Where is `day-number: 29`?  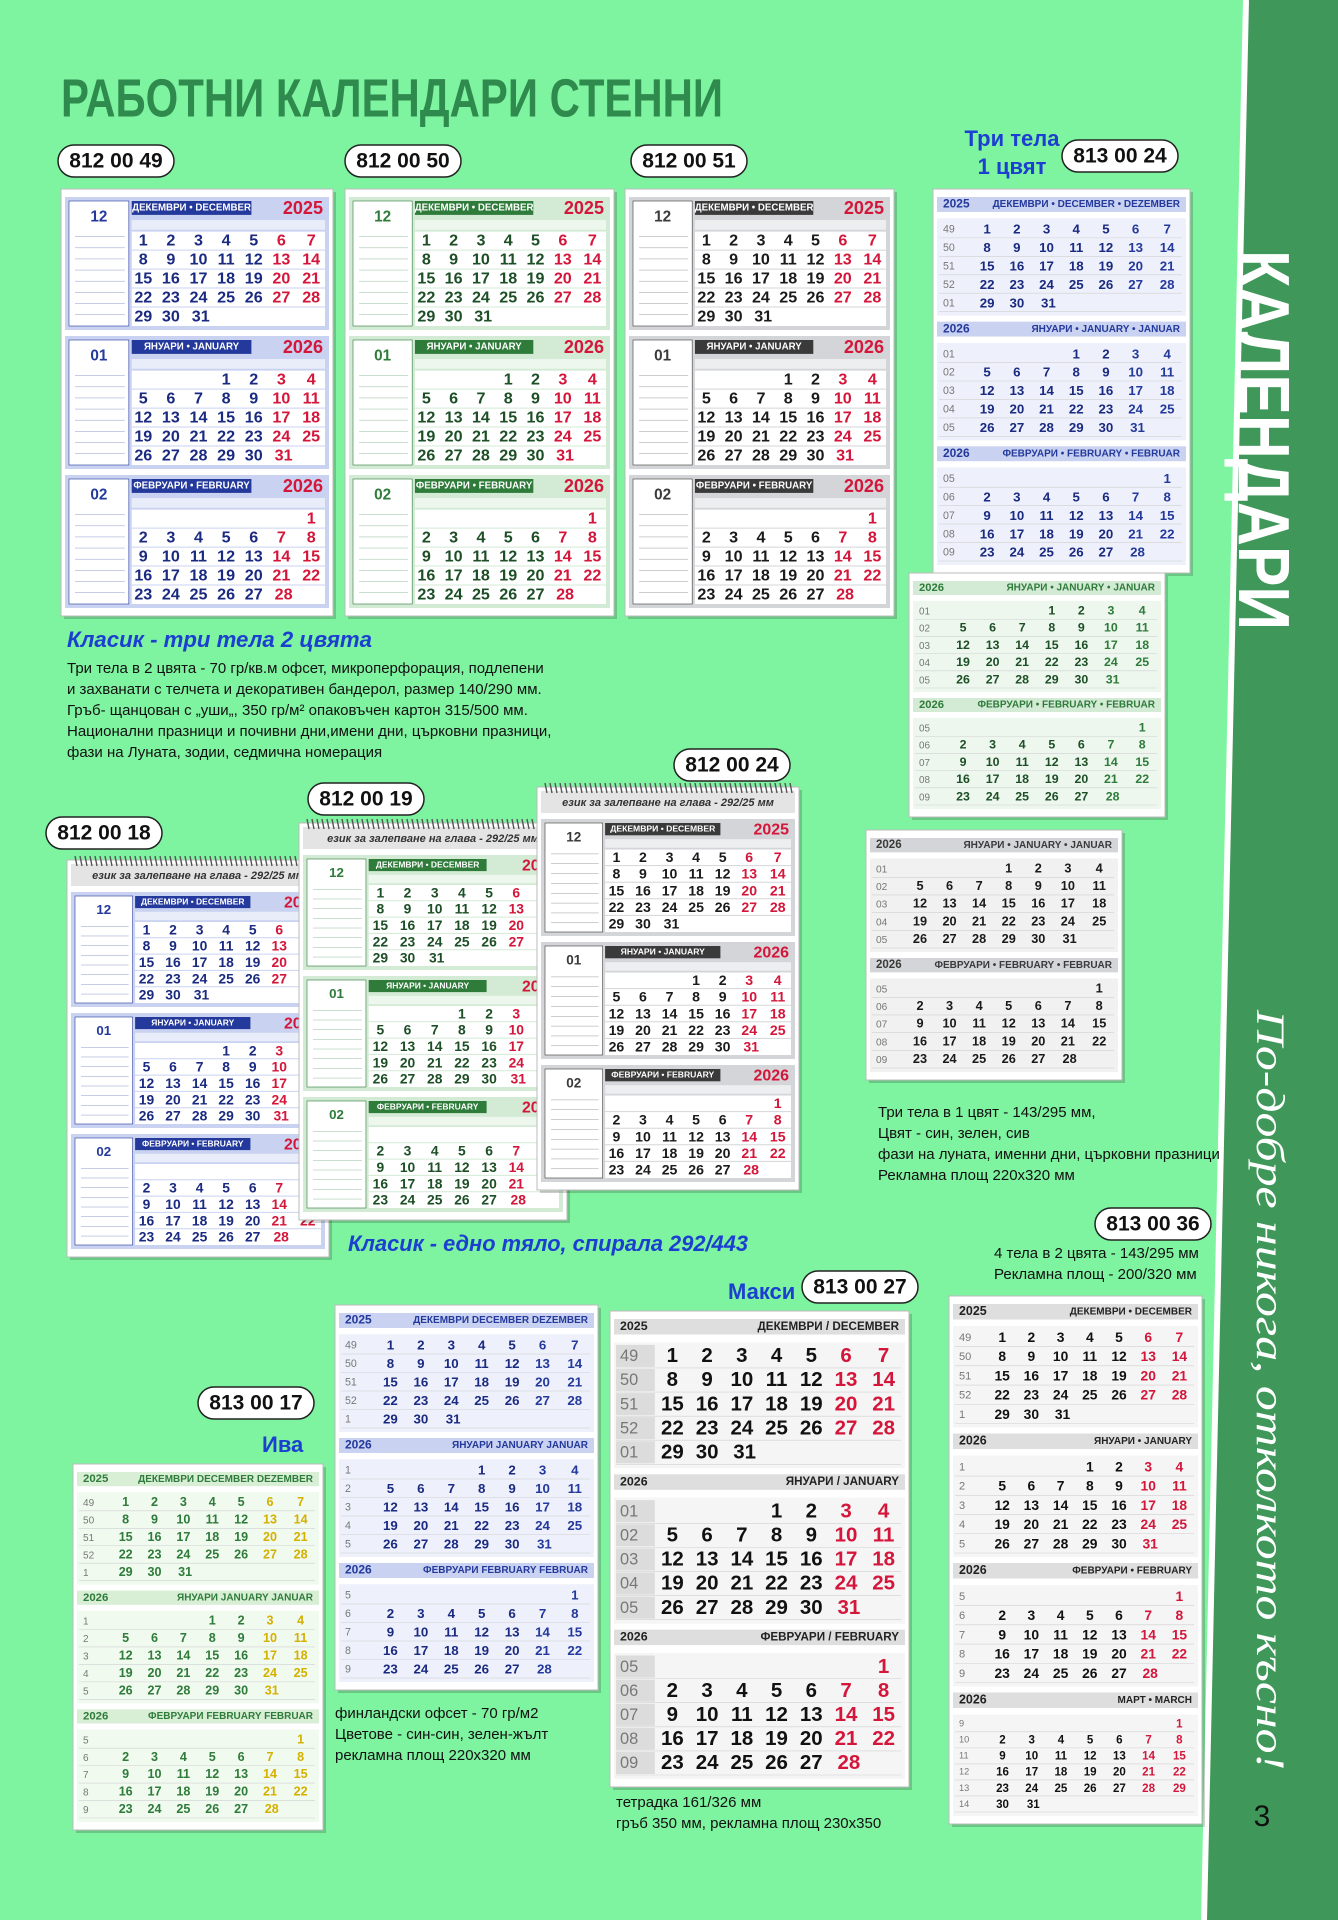
day-number: 29 is located at coordinates (483, 1543).